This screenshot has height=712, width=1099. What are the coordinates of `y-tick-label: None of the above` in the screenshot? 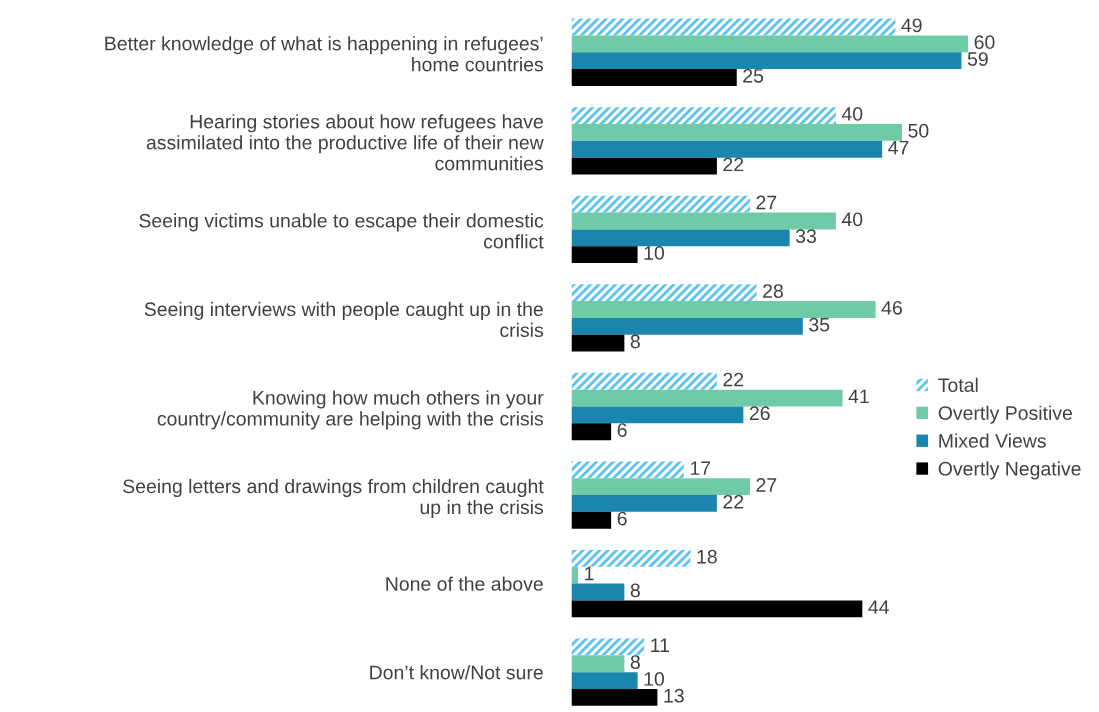 It's located at (464, 583).